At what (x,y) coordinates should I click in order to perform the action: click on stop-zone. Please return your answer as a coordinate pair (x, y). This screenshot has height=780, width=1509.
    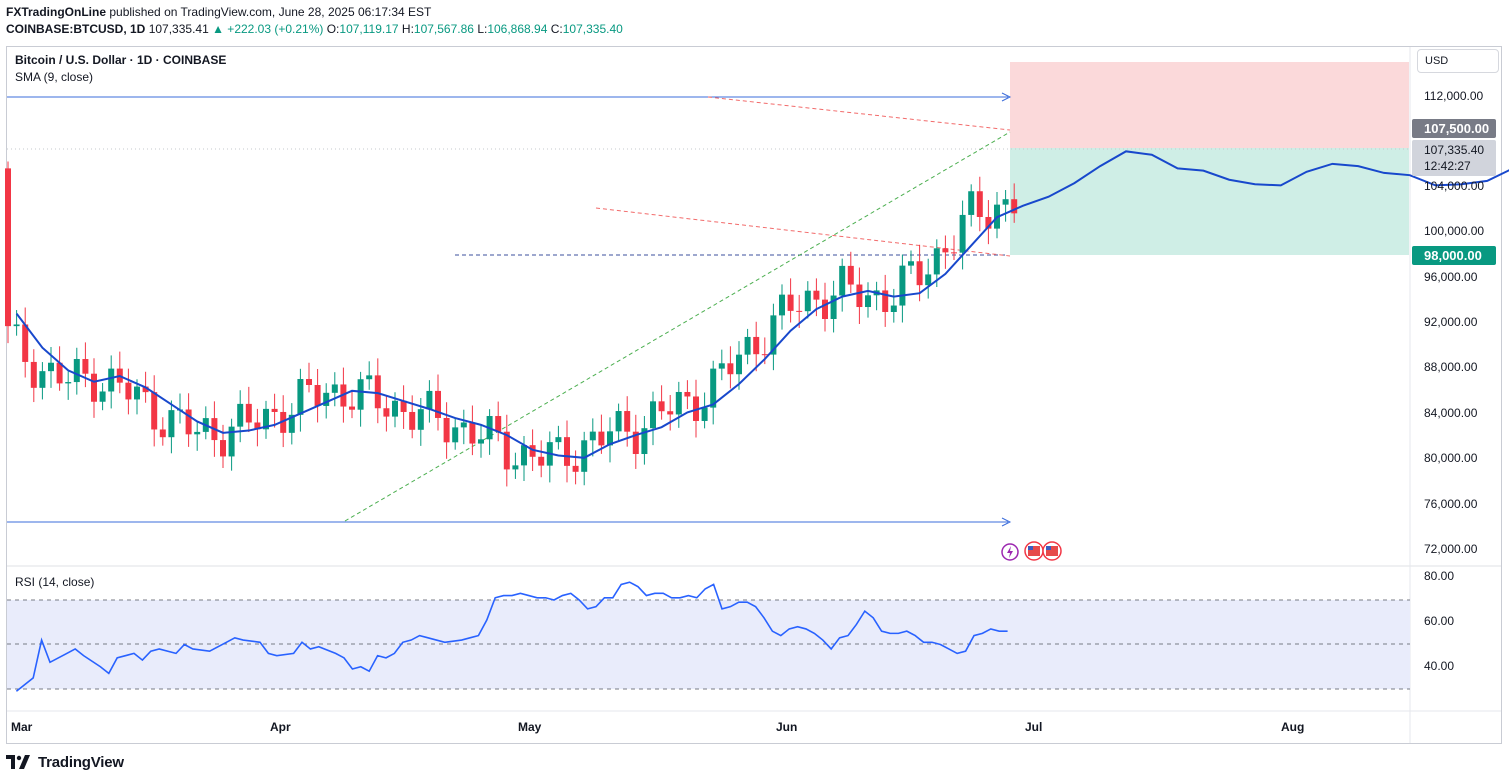
    Looking at the image, I should click on (1209, 201).